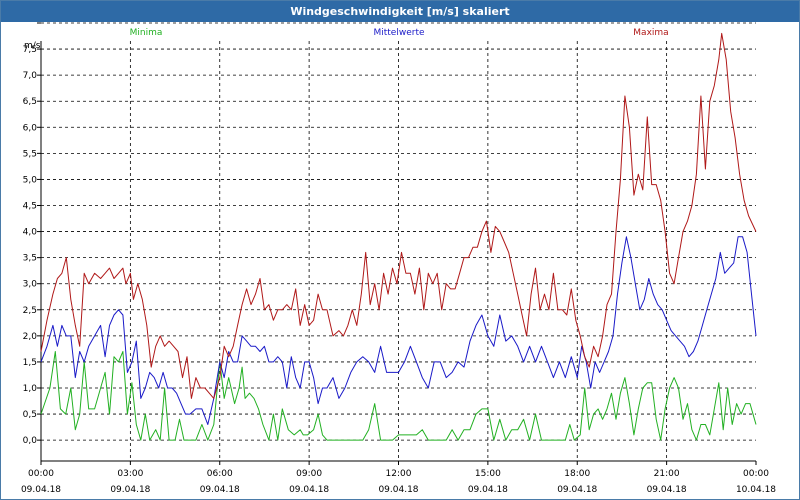 Image resolution: width=800 pixels, height=500 pixels. I want to click on legend-item-mittelwerte: Mittelwerte, so click(398, 33).